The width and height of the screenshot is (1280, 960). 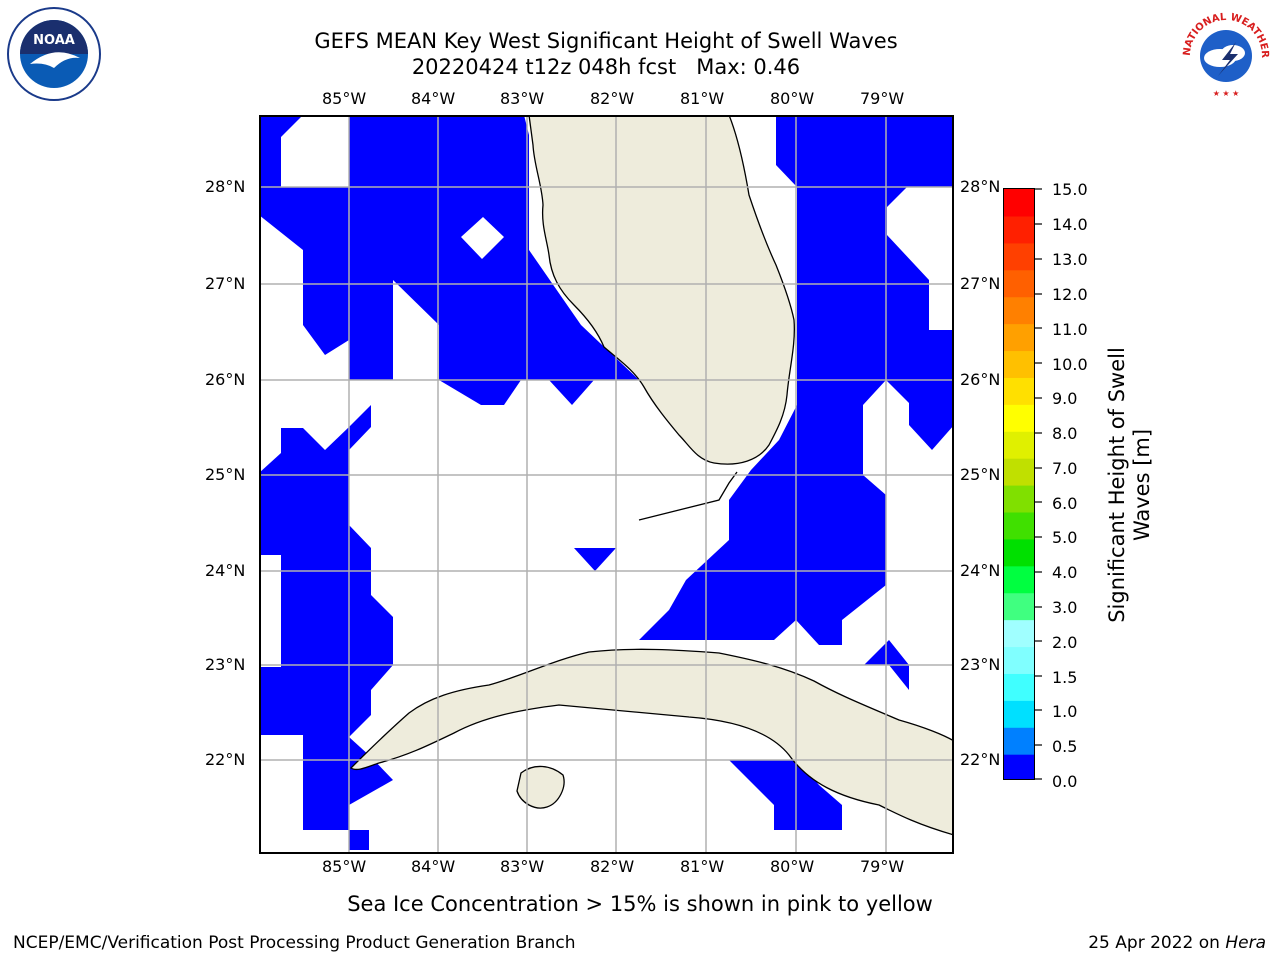 I want to click on colorbar-tick: 14.0, so click(x=1070, y=224).